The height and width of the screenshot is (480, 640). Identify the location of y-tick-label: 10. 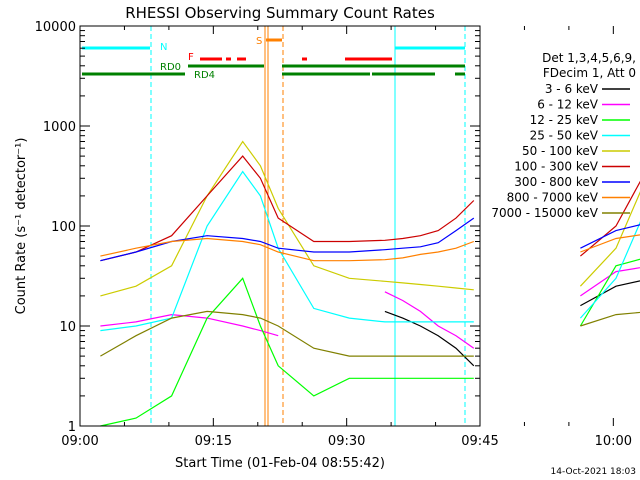
(67, 327).